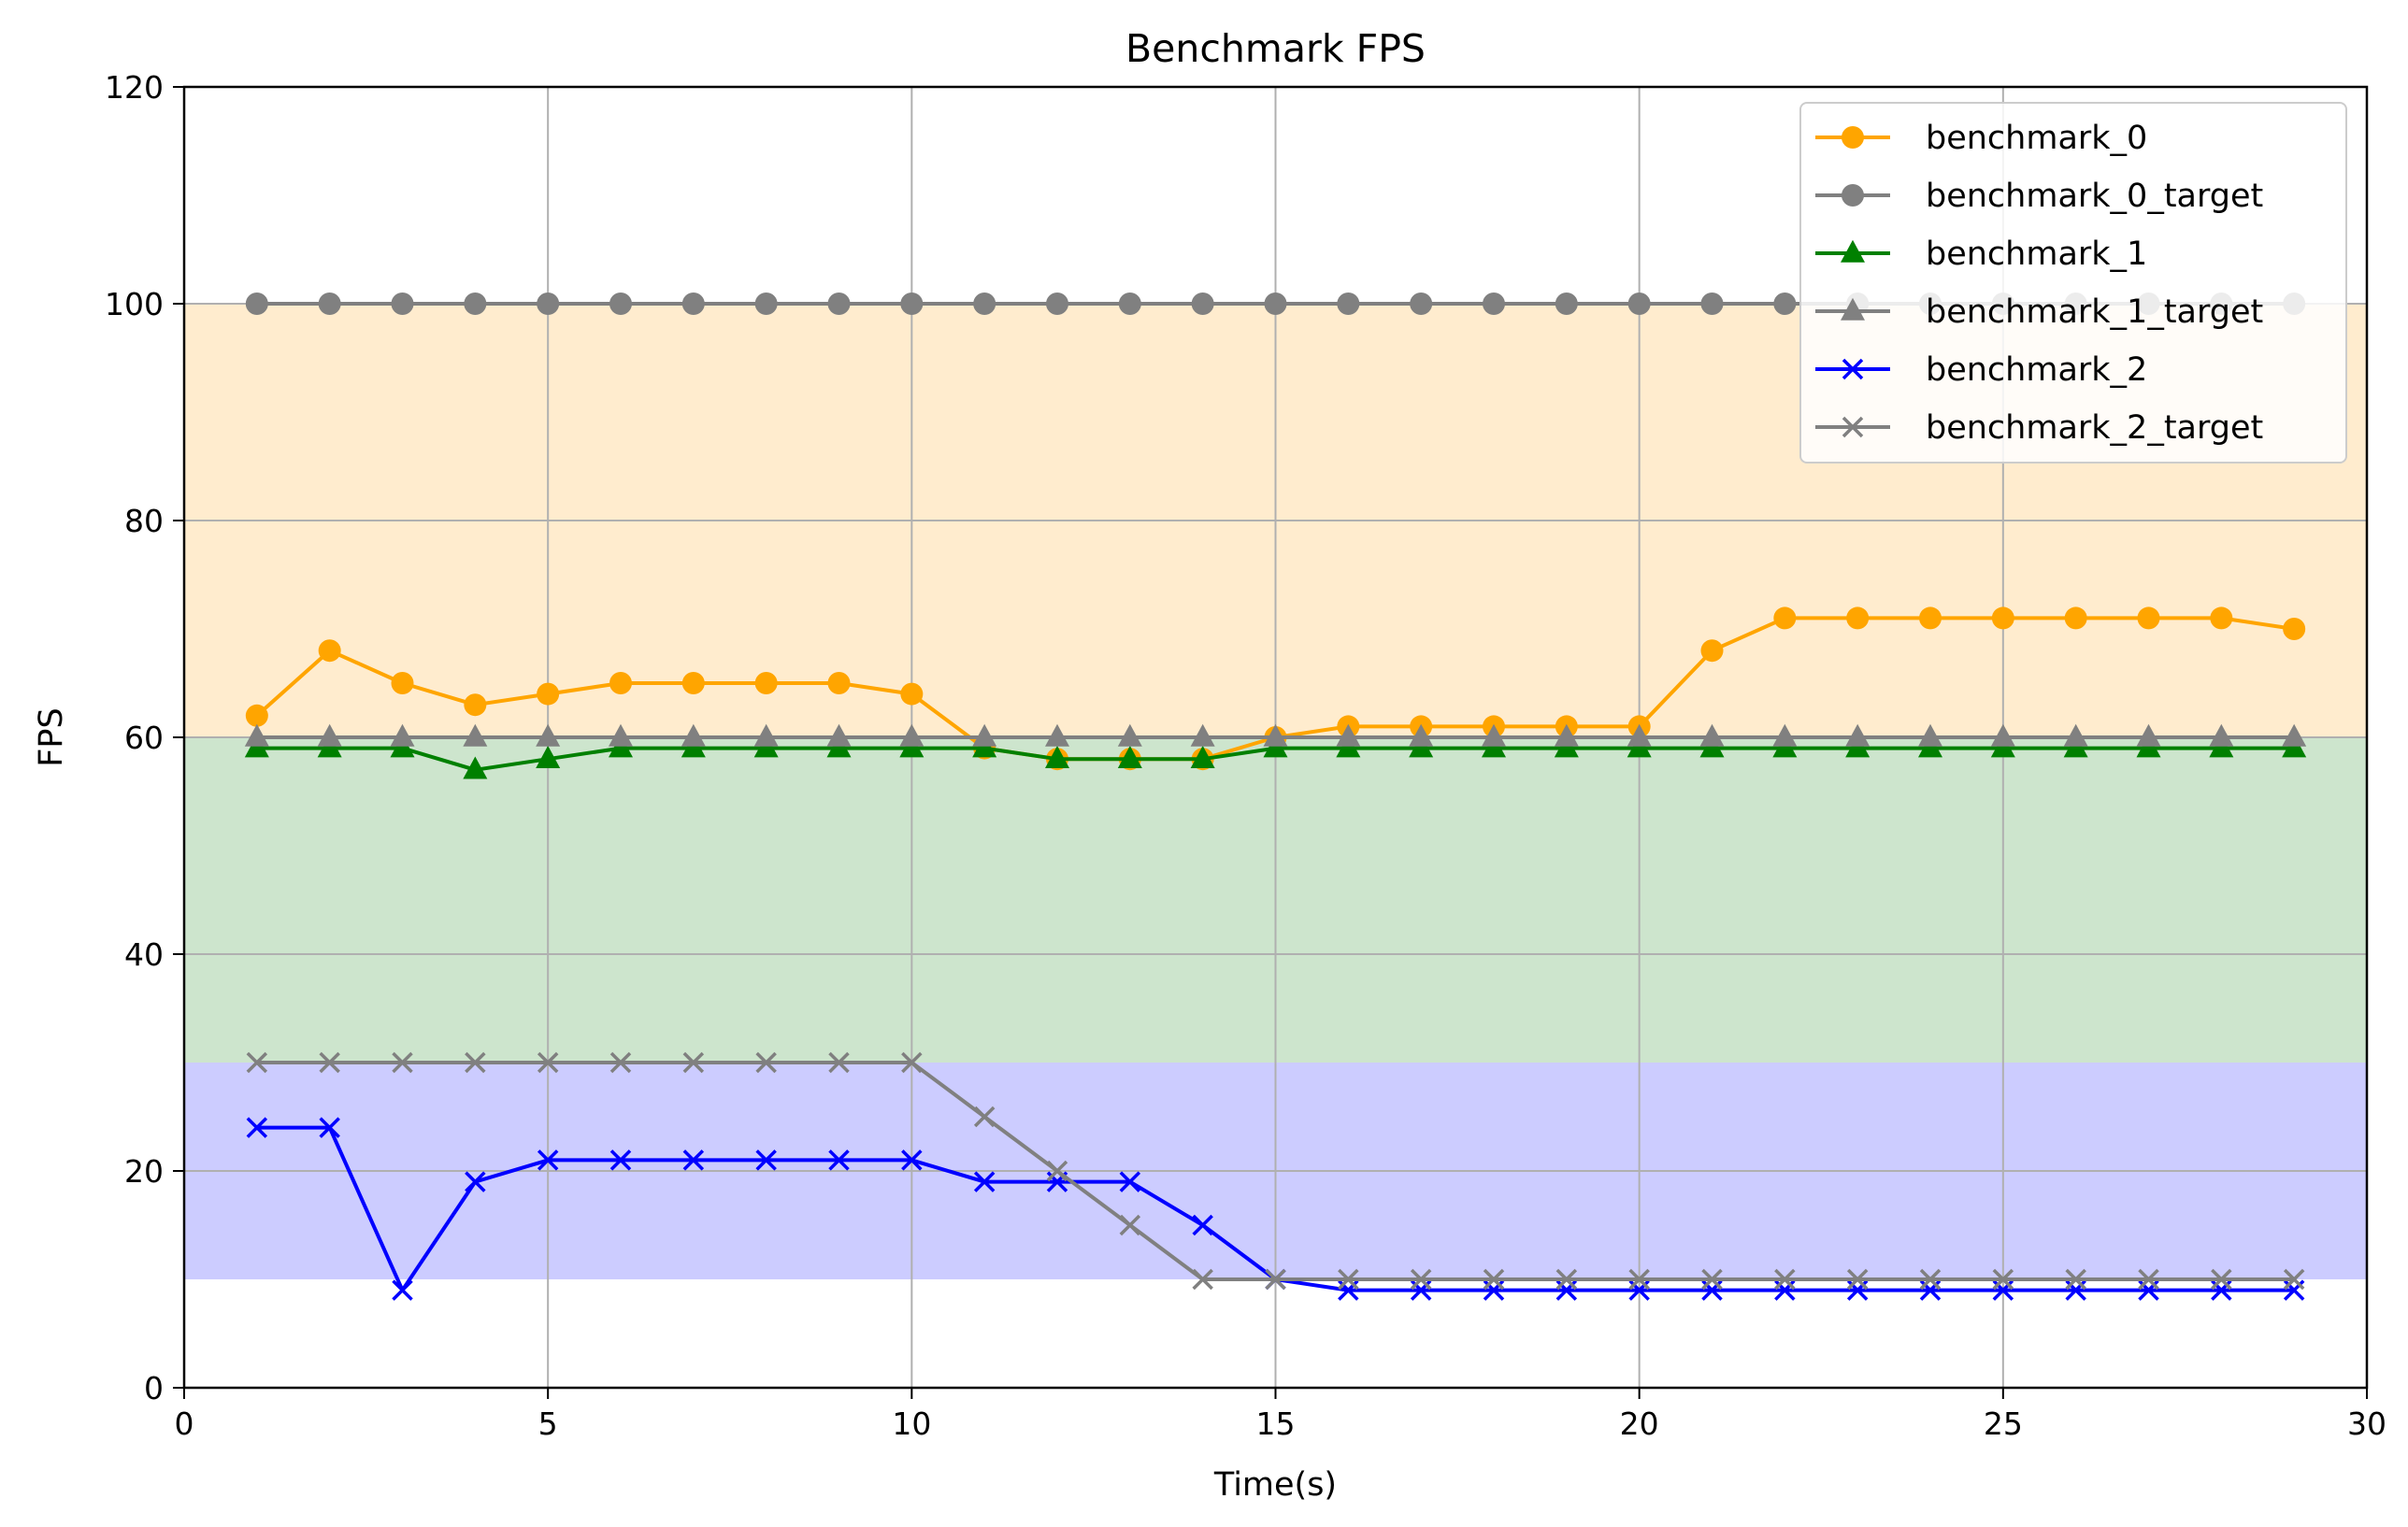 The width and height of the screenshot is (2408, 1527). Describe the element at coordinates (2039, 428) in the screenshot. I see `legend-item-benchmark_2_target: benchmark_2_target` at that location.